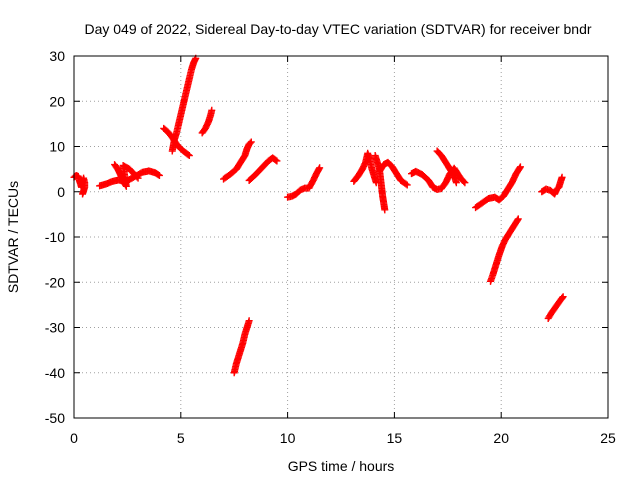 This screenshot has height=480, width=640. I want to click on x-tick-label: 0, so click(74, 438).